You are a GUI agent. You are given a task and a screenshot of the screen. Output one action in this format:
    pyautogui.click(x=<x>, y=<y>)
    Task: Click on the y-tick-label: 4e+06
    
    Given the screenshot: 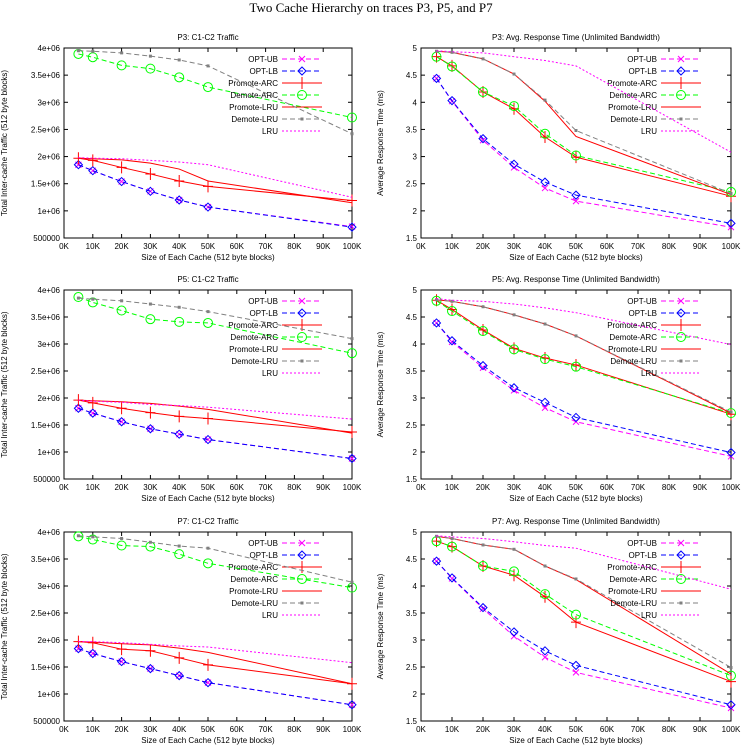 What is the action you would take?
    pyautogui.click(x=49, y=290)
    